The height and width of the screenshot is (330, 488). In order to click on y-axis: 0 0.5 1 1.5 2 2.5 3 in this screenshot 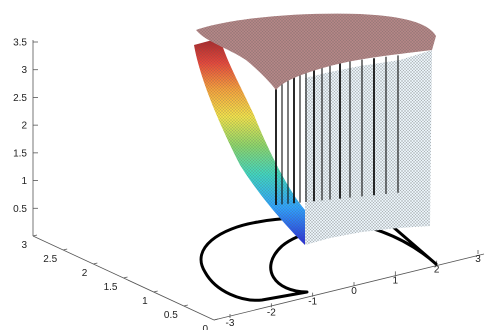, I will do `click(120, 282)`.